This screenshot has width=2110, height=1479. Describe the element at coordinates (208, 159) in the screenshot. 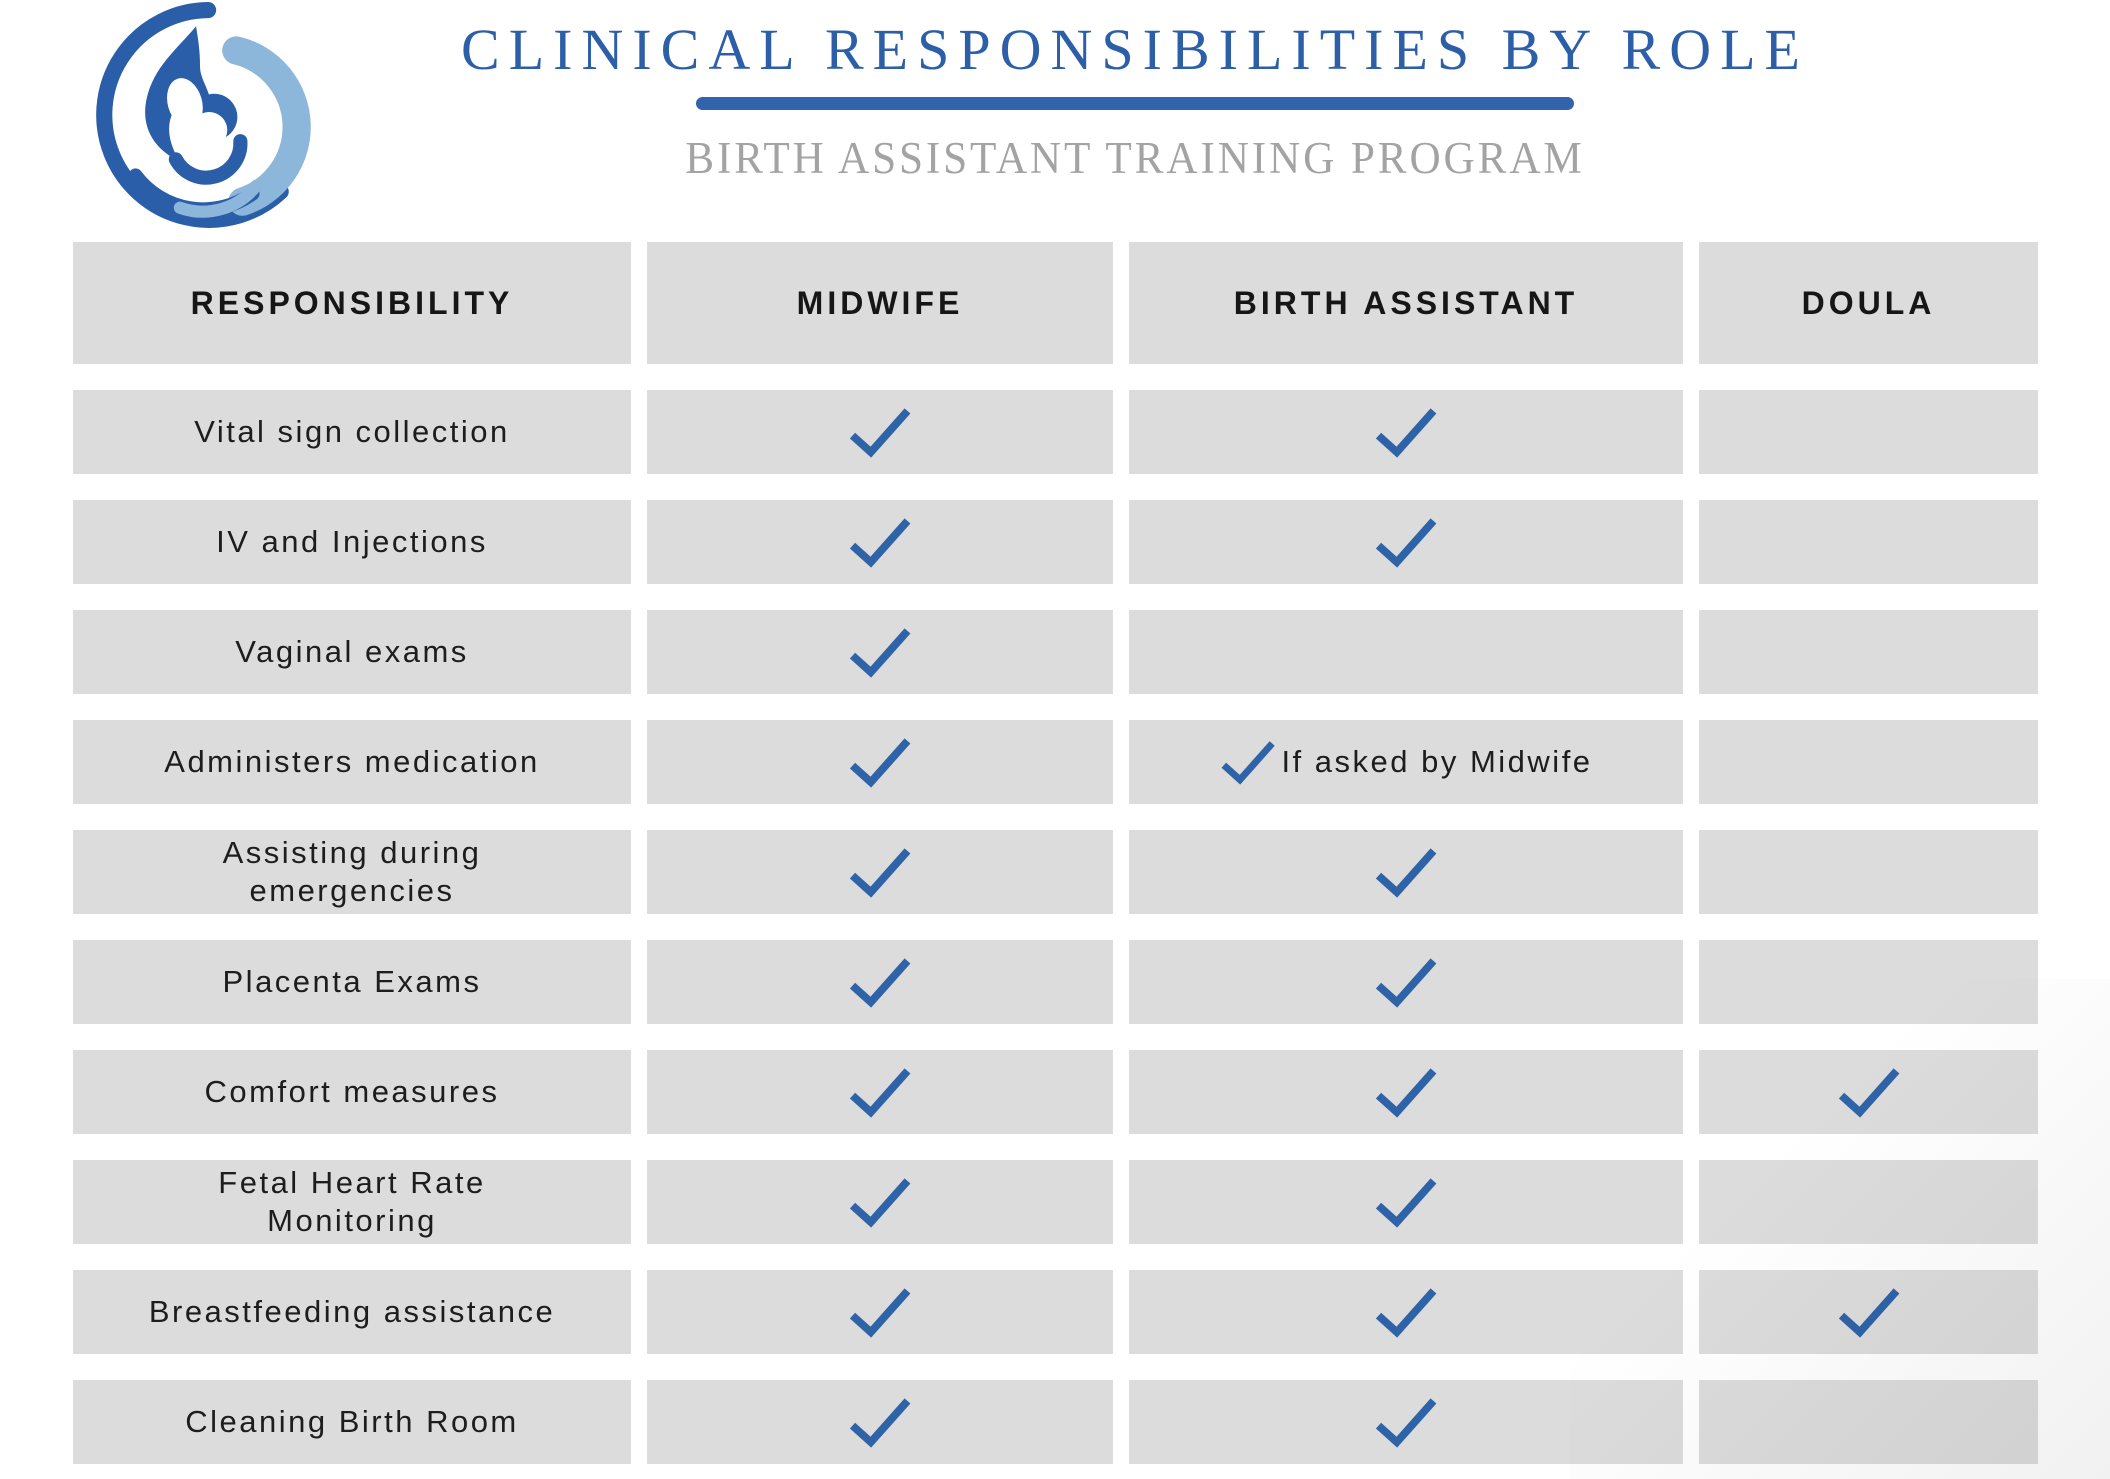

I see `logo-cradling-arm` at that location.